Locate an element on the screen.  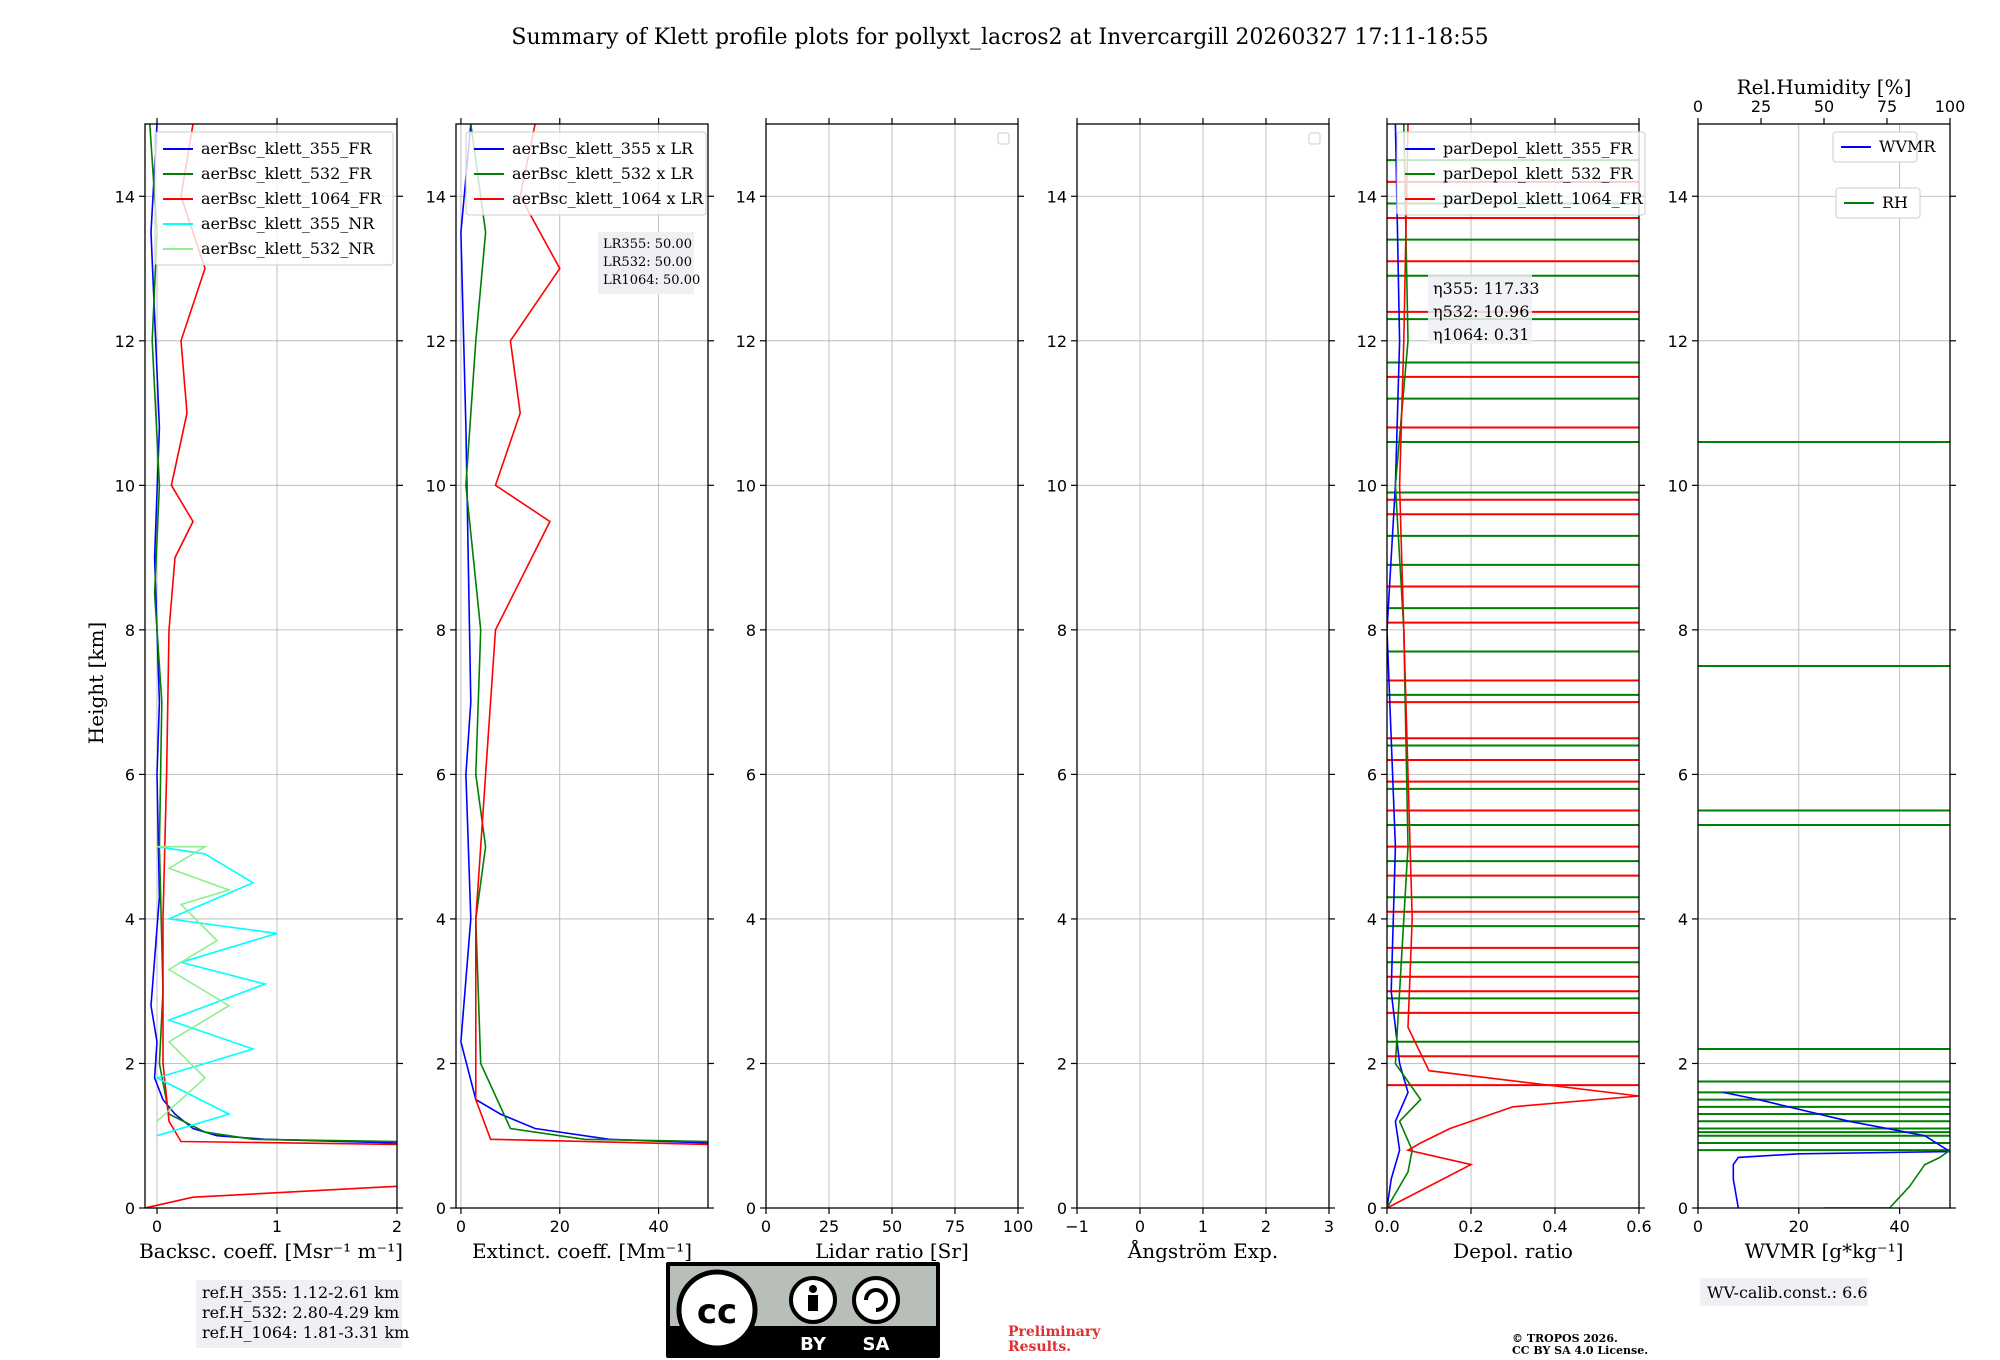
series-parDepol_klett_532_FR is located at coordinates (1404, 666).